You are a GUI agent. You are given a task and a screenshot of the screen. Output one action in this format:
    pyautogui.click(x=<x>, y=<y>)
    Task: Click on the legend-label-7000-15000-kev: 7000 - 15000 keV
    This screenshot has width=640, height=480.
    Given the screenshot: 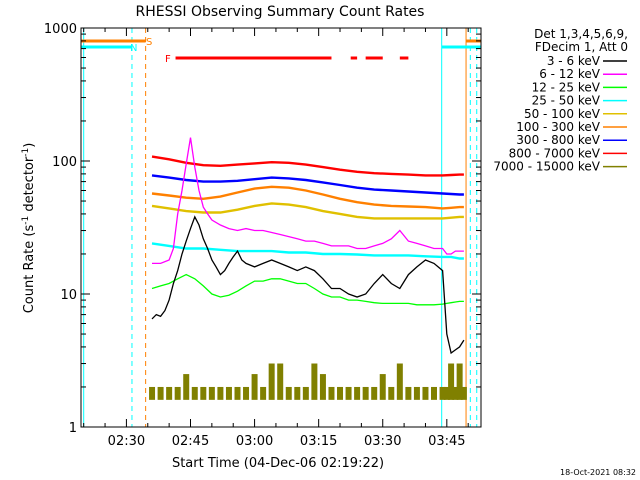 What is the action you would take?
    pyautogui.click(x=546, y=167)
    